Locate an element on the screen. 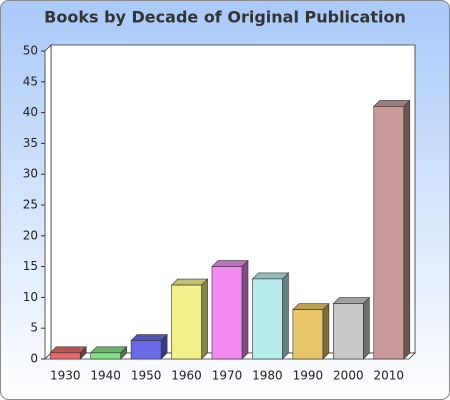 The height and width of the screenshot is (400, 450). x-tick-label: 1940 is located at coordinates (105, 376).